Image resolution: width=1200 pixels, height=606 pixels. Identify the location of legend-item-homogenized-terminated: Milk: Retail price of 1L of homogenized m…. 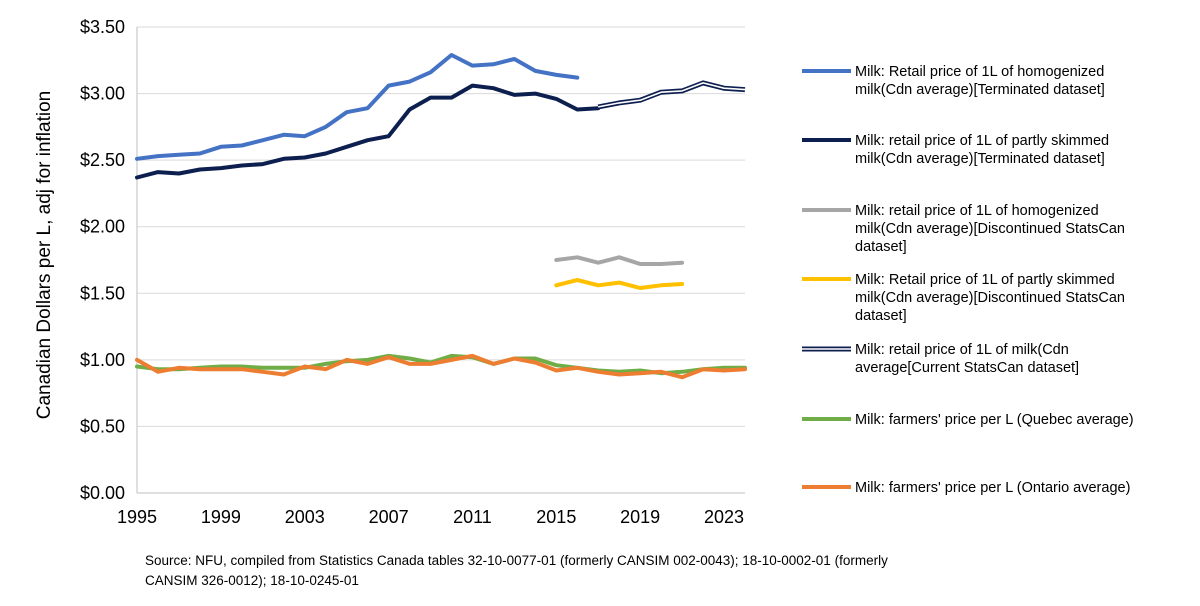
(953, 81).